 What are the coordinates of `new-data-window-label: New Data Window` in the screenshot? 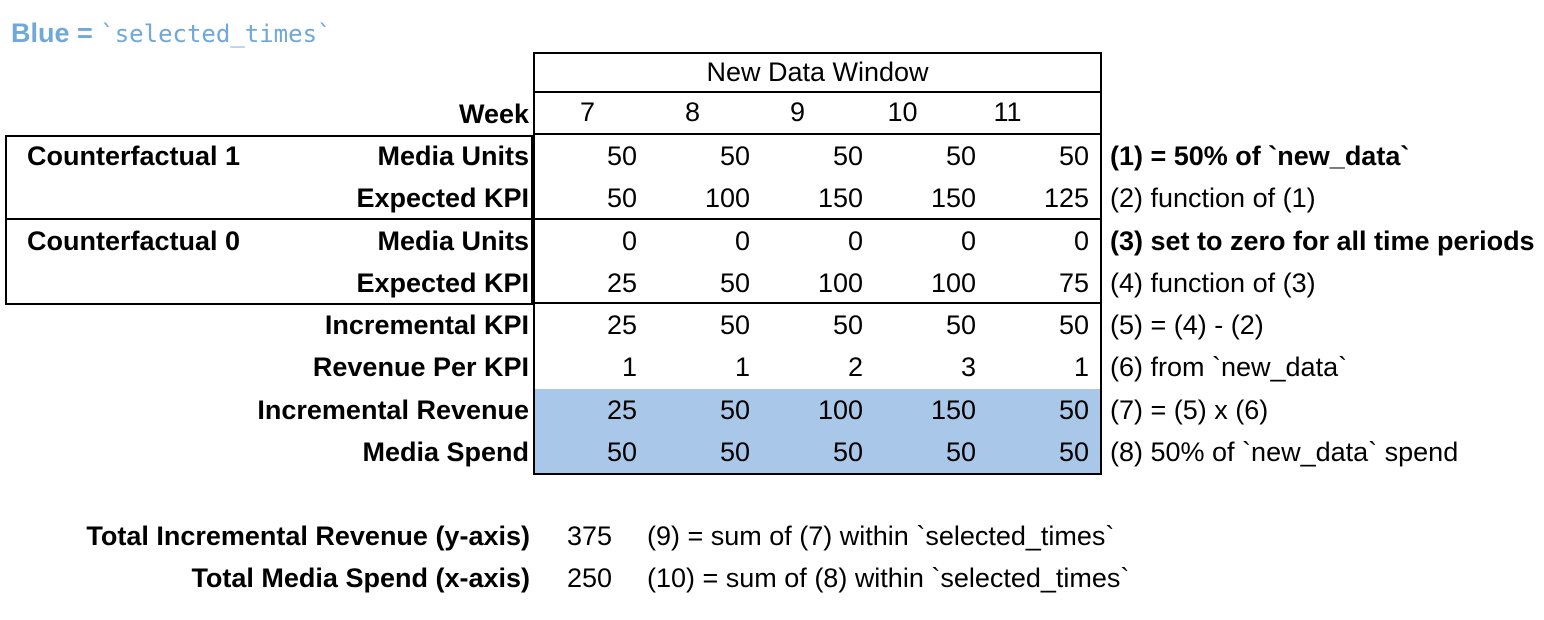 It's located at (817, 72).